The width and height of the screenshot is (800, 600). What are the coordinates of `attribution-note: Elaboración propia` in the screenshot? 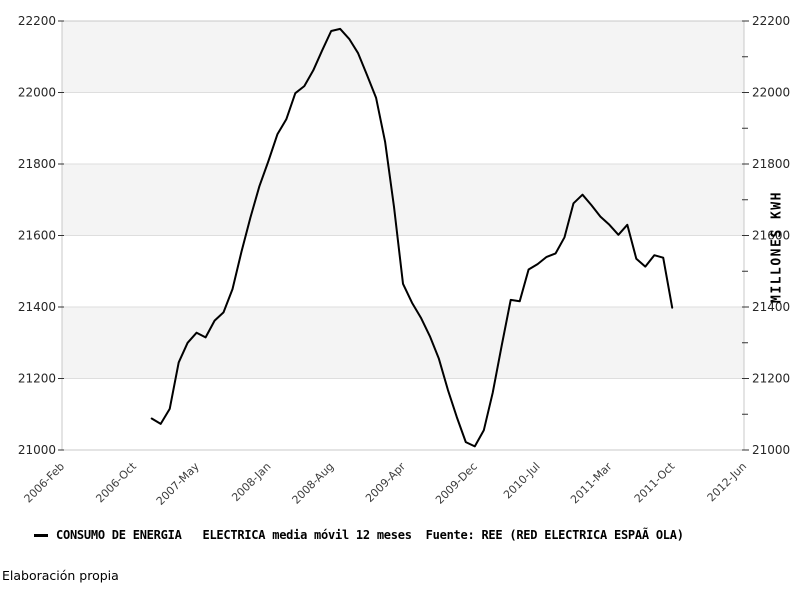 It's located at (60, 575).